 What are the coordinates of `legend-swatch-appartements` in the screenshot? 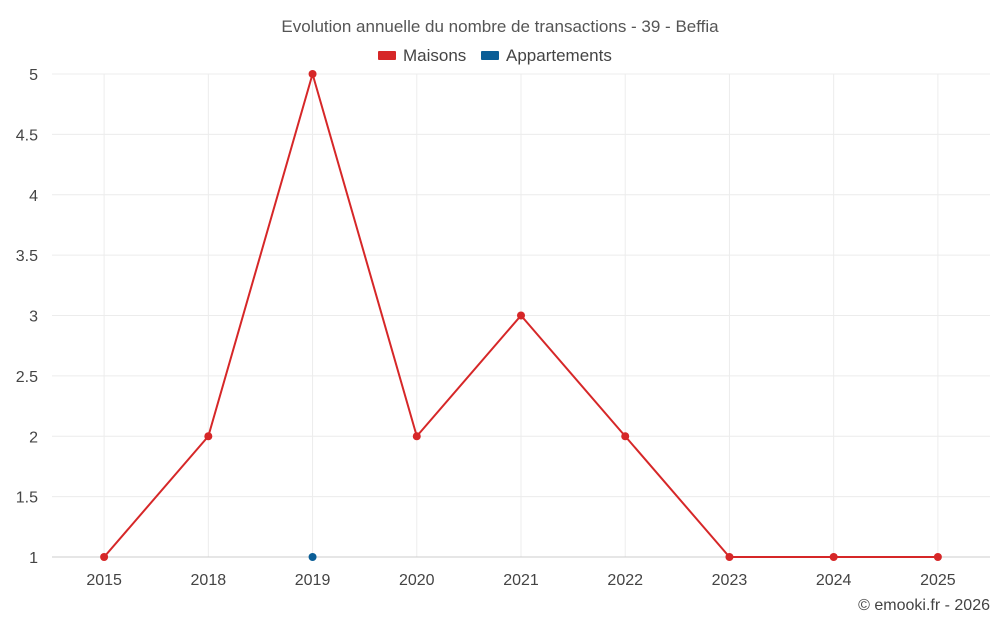 It's located at (490, 55).